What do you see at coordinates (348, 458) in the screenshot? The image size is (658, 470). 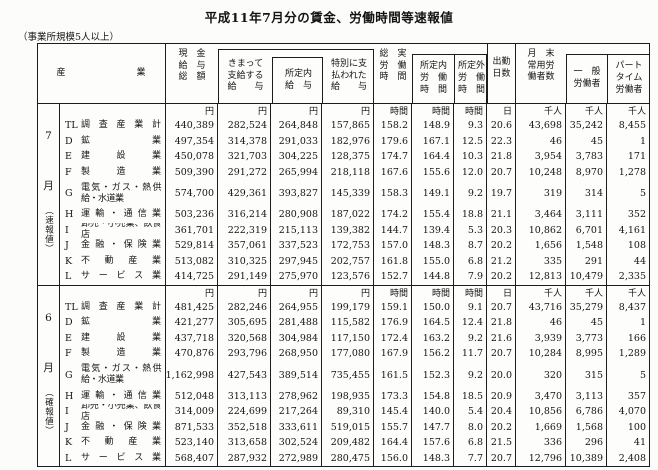 I see `value-cell: 280,475` at bounding box center [348, 458].